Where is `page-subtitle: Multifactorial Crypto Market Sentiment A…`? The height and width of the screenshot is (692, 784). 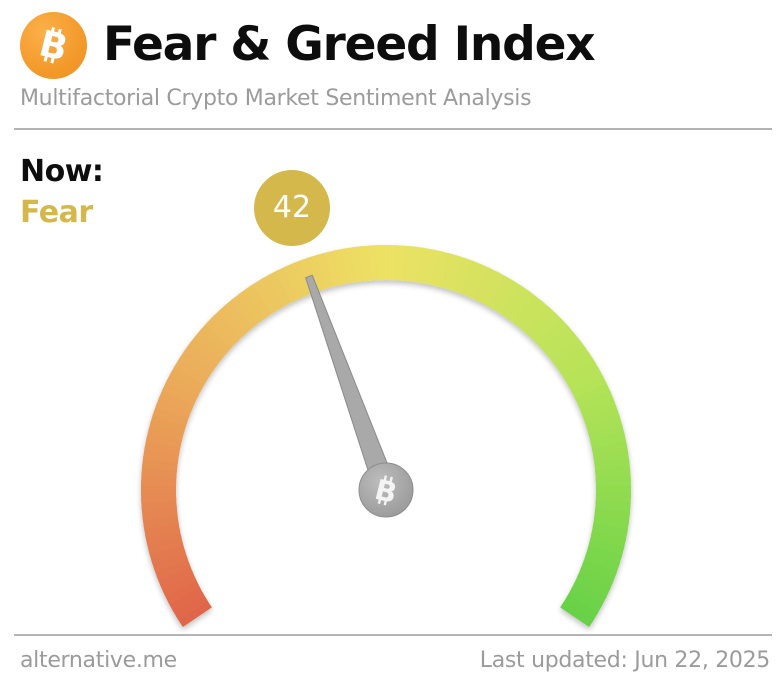 page-subtitle: Multifactorial Crypto Market Sentiment A… is located at coordinates (276, 98).